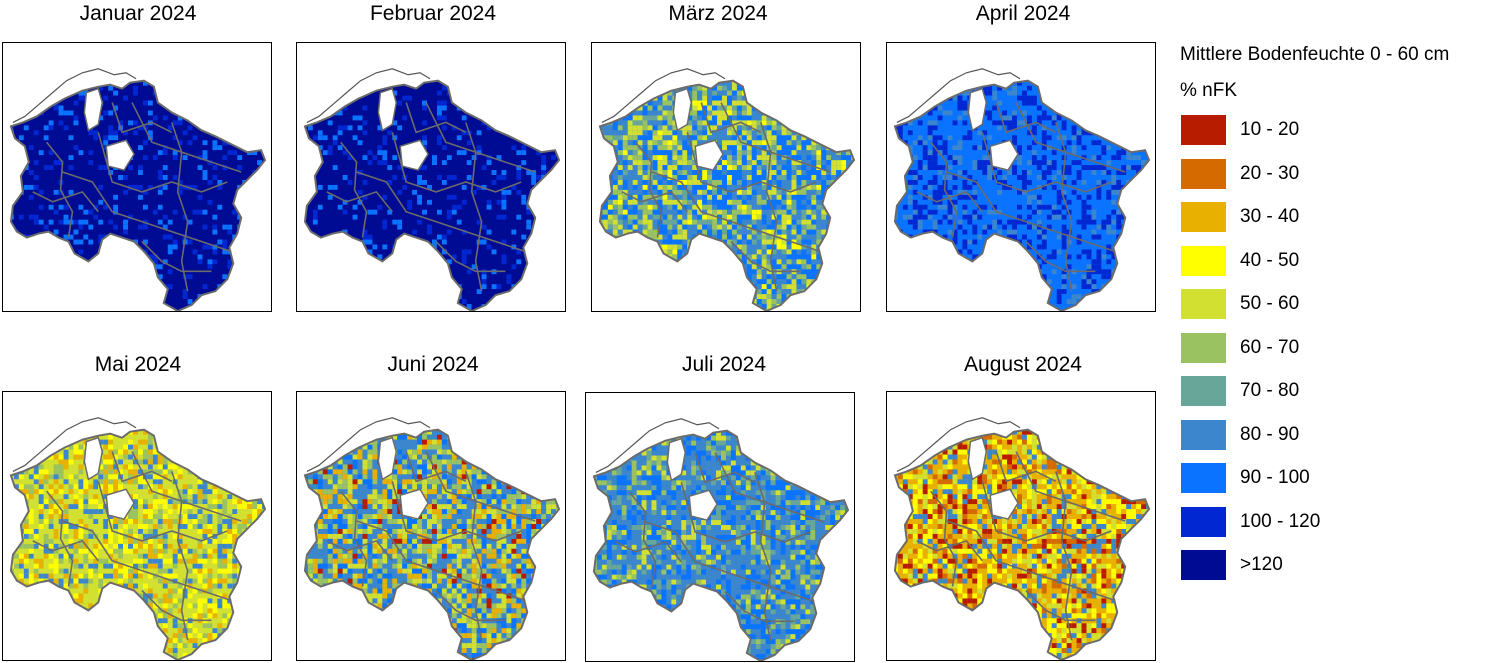  I want to click on legend-item: 20 - 30, so click(1331, 173).